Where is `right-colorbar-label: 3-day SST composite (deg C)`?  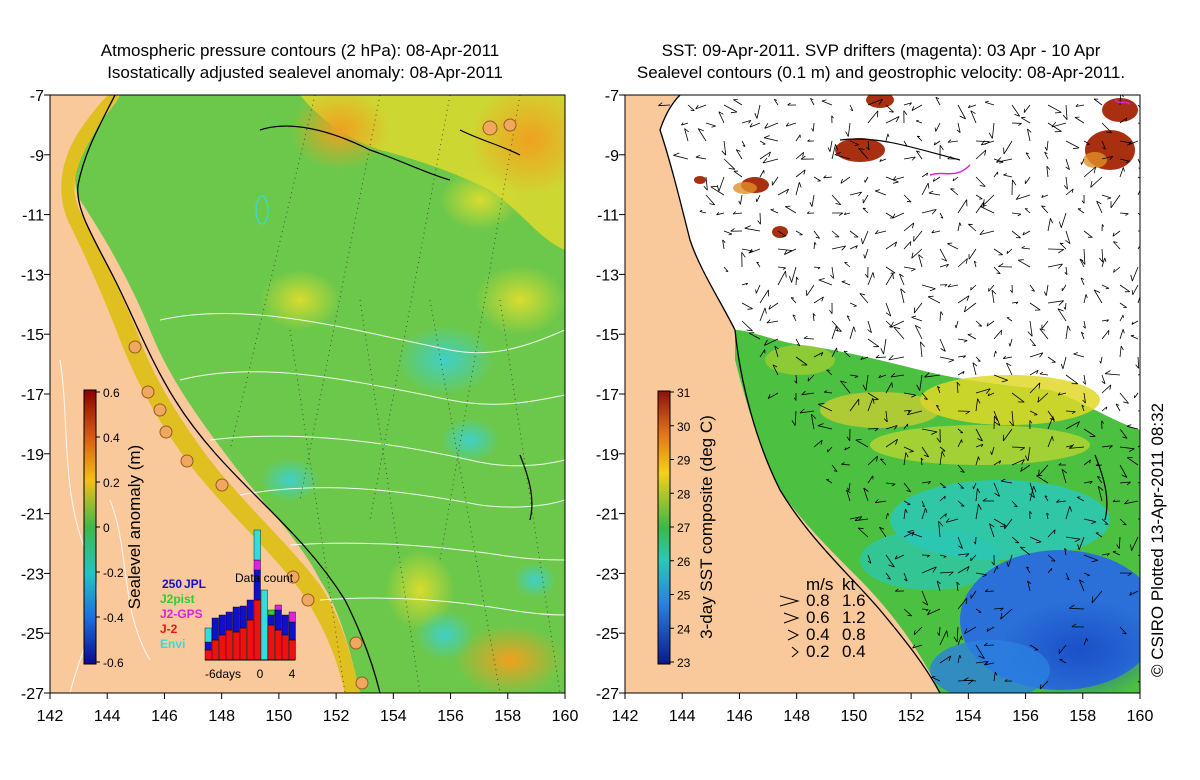 right-colorbar-label: 3-day SST composite (deg C) is located at coordinates (706, 527).